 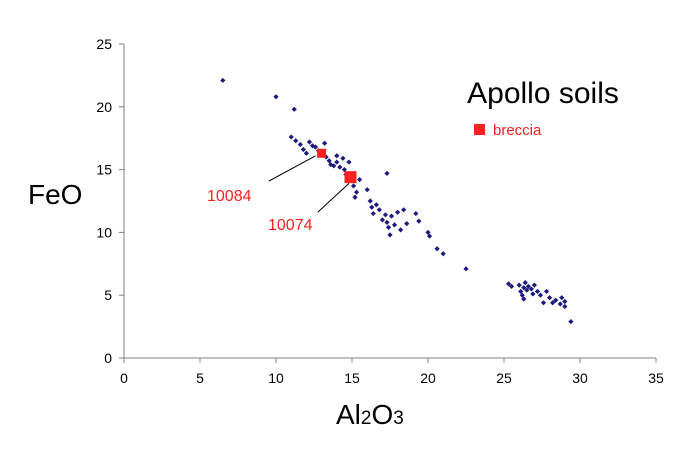 I want to click on annotation-label: 10084, so click(x=229, y=196).